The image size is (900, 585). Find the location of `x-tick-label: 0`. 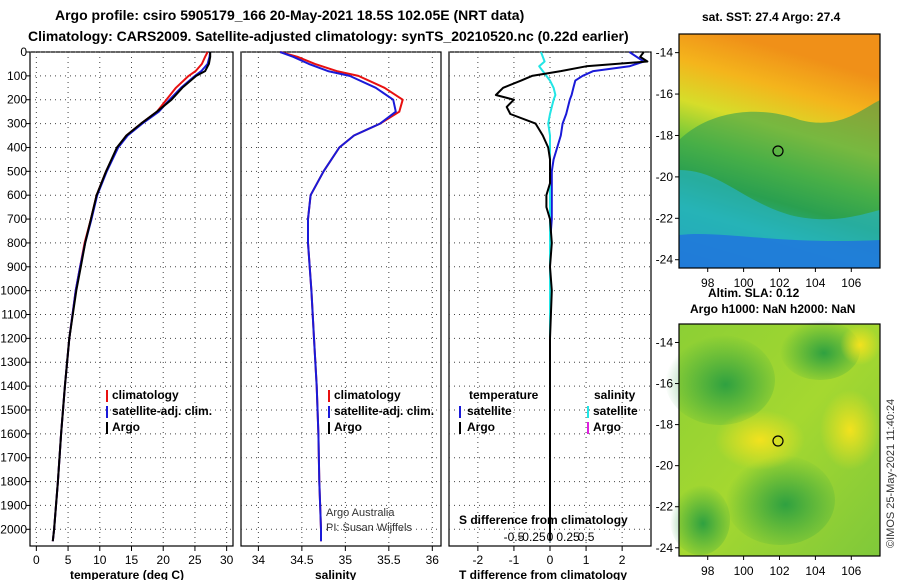

x-tick-label: 0 is located at coordinates (36, 560).